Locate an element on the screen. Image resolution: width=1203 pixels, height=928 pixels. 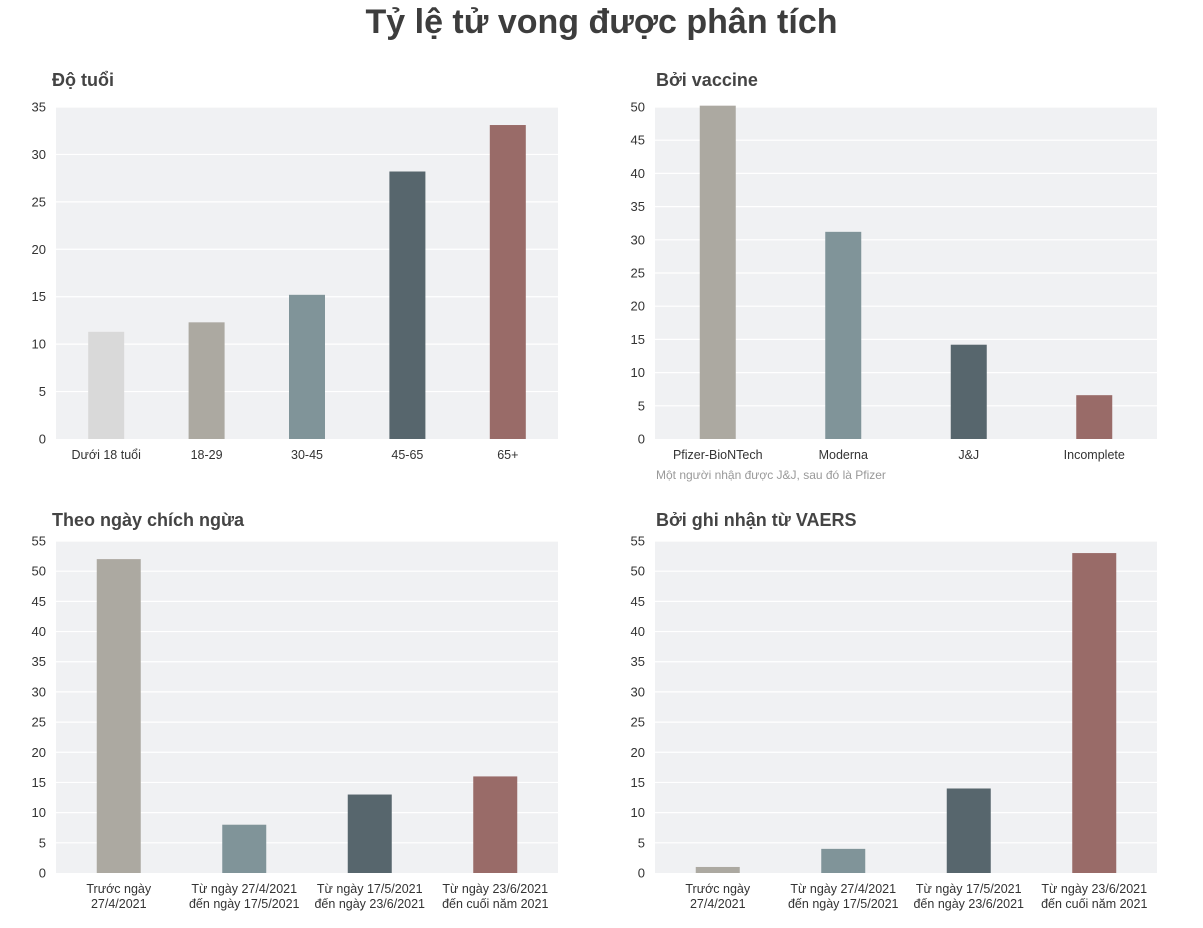
chart-title: Bởi ghi nhận từ VAERS is located at coordinates (756, 520).